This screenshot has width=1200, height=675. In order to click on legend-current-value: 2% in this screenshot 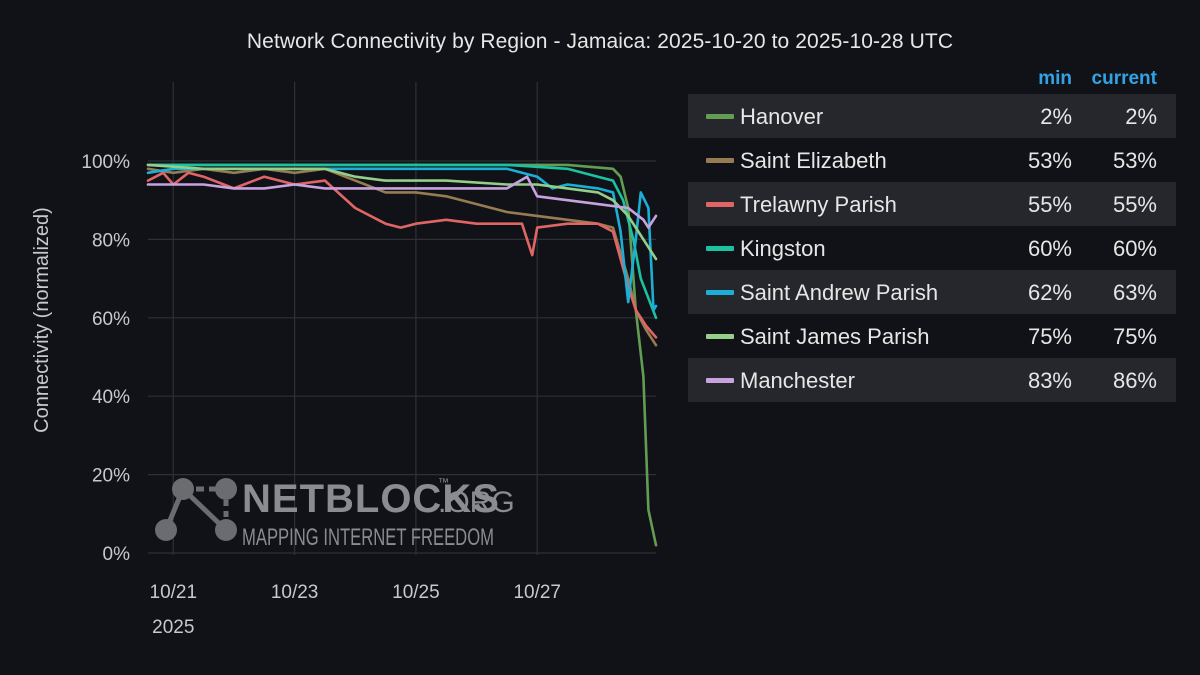, I will do `click(1141, 116)`.